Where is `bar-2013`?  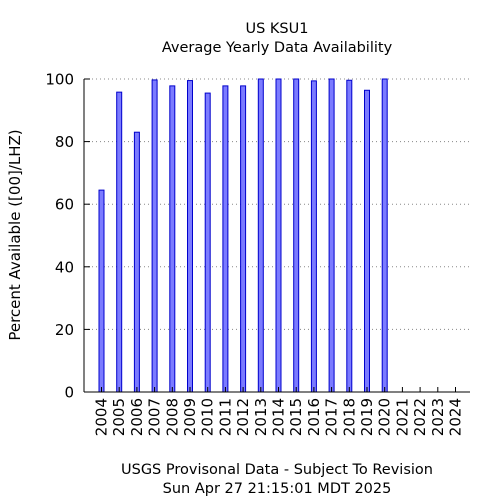
bar-2013 is located at coordinates (260, 235).